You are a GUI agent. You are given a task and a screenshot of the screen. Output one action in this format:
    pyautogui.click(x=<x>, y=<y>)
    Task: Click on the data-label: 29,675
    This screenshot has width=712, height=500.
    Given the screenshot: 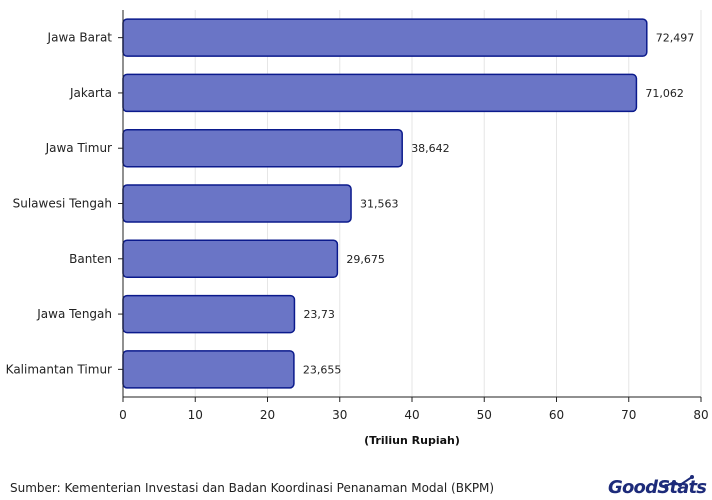 What is the action you would take?
    pyautogui.click(x=365, y=259)
    